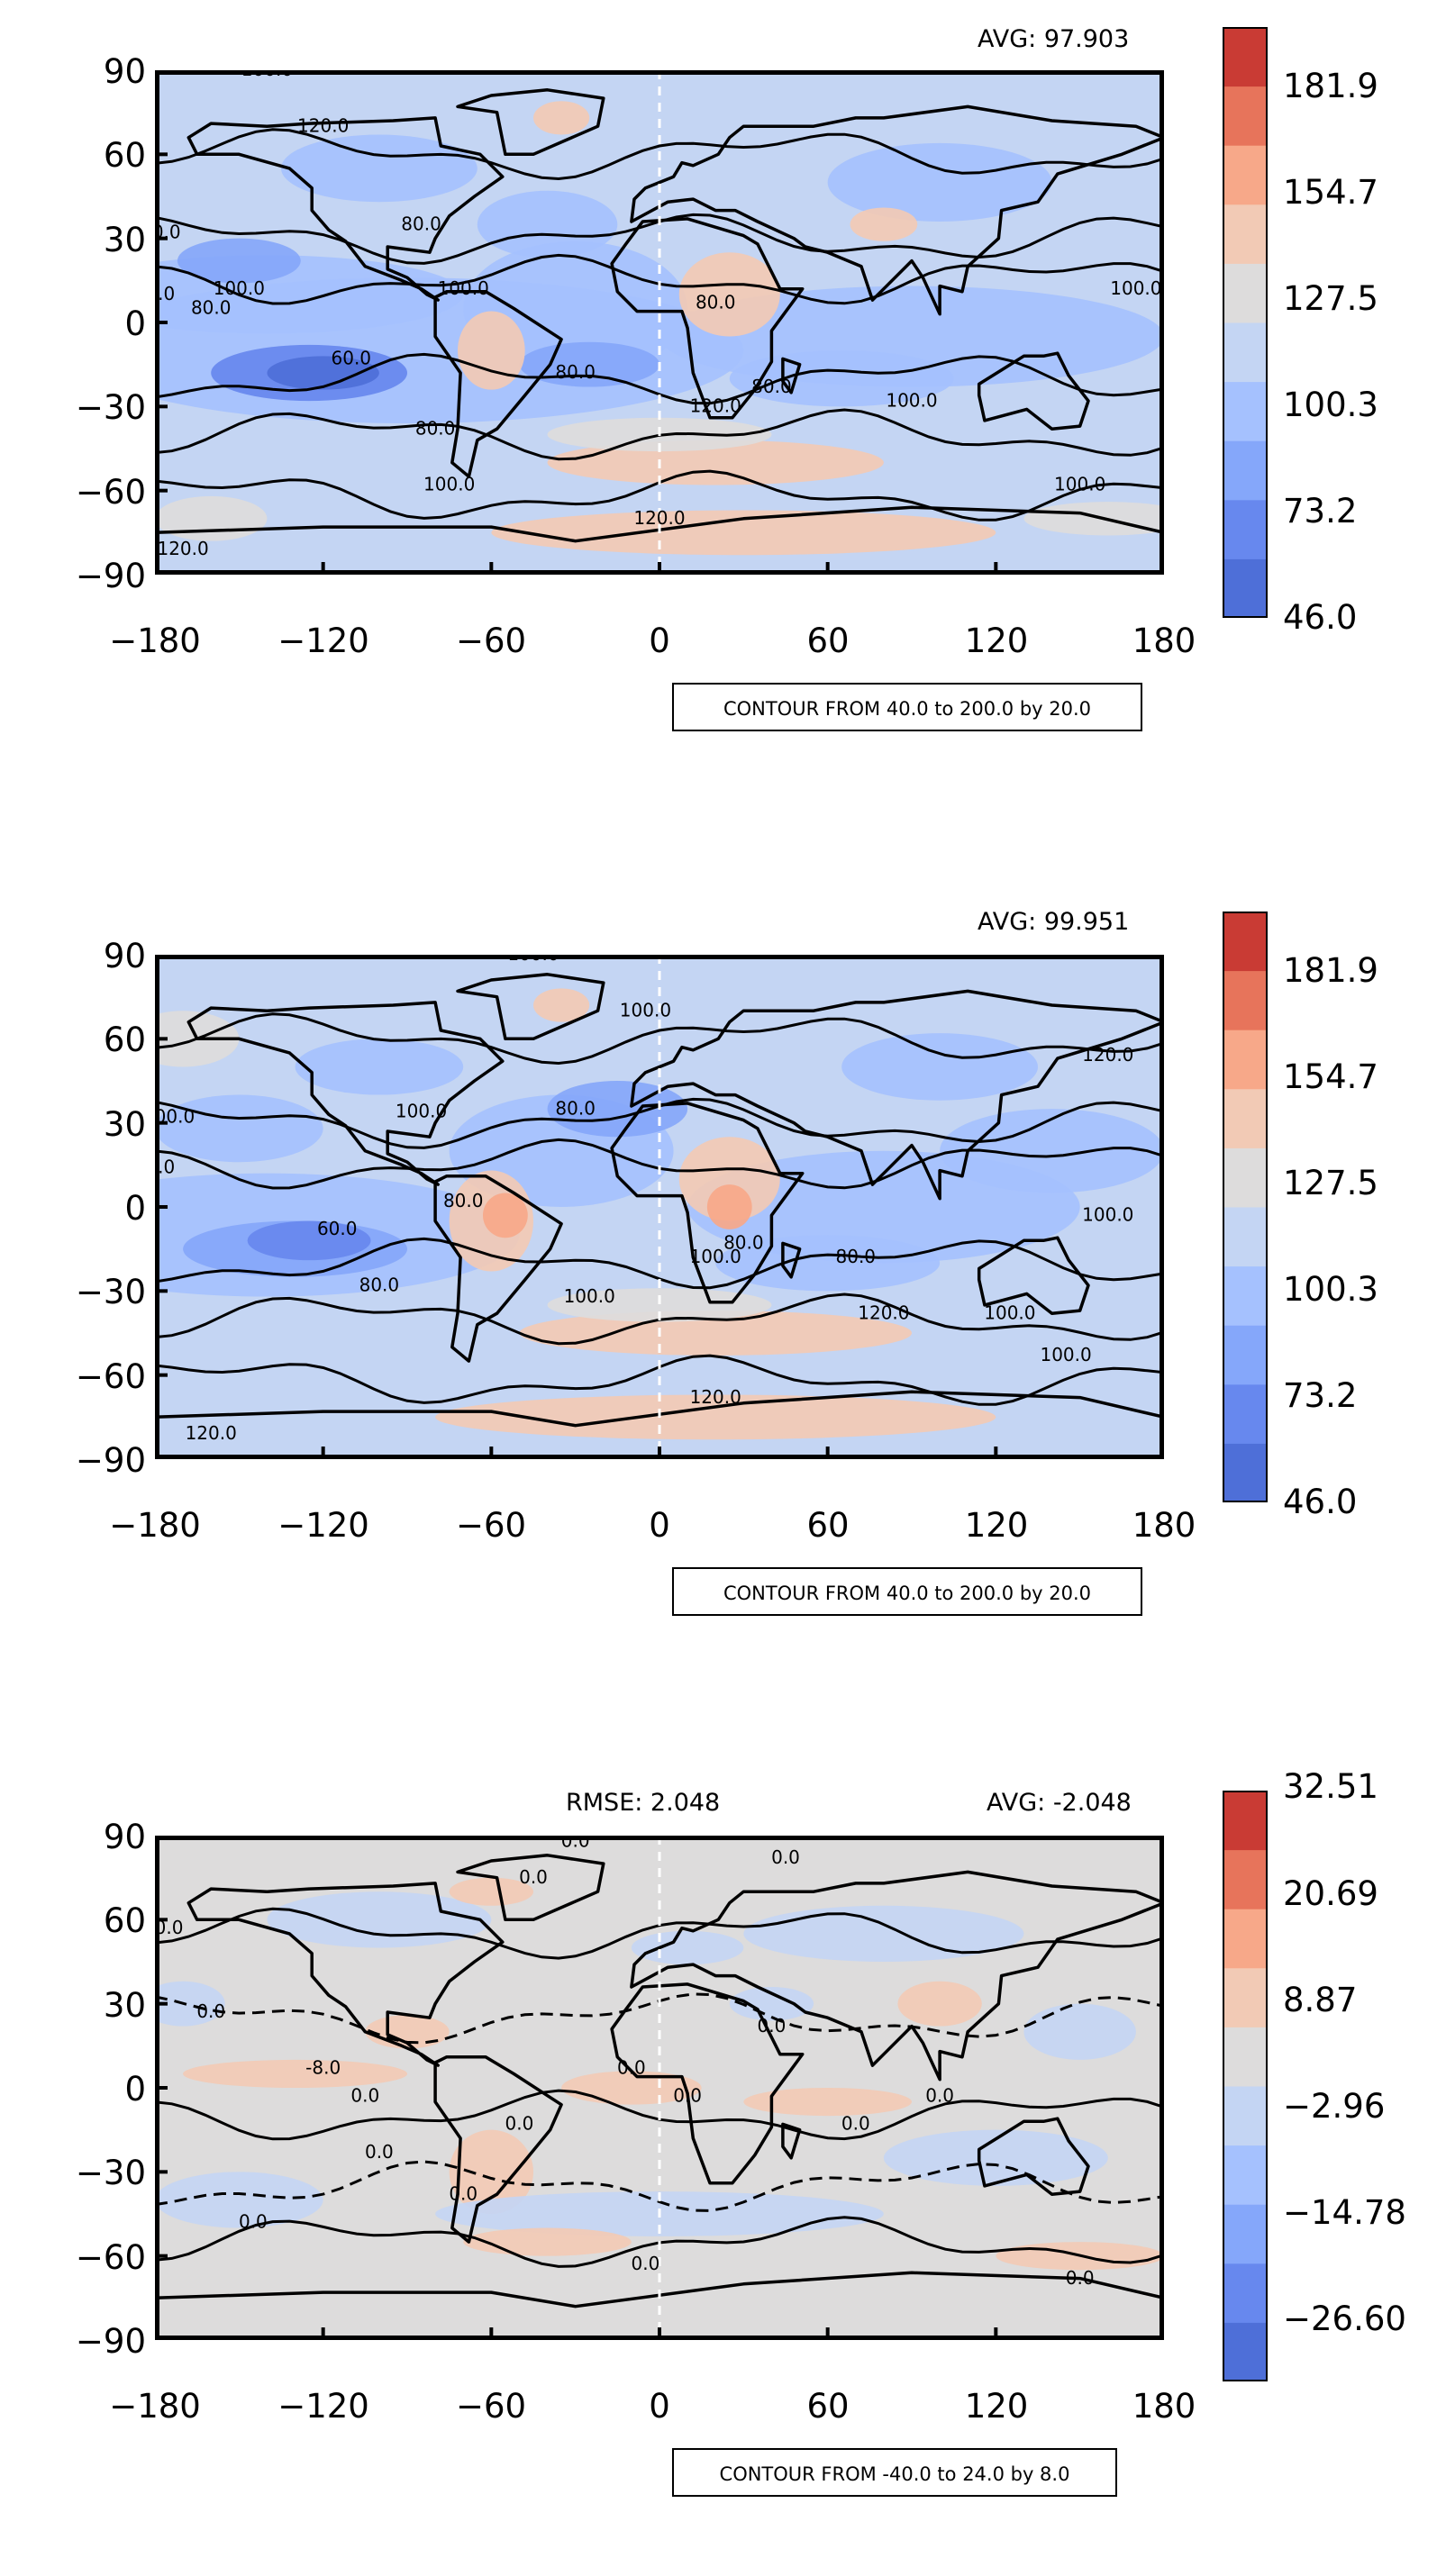 The image size is (1446, 2576). What do you see at coordinates (1345, 2212) in the screenshot?
I see `colorbar-label: −14.78` at bounding box center [1345, 2212].